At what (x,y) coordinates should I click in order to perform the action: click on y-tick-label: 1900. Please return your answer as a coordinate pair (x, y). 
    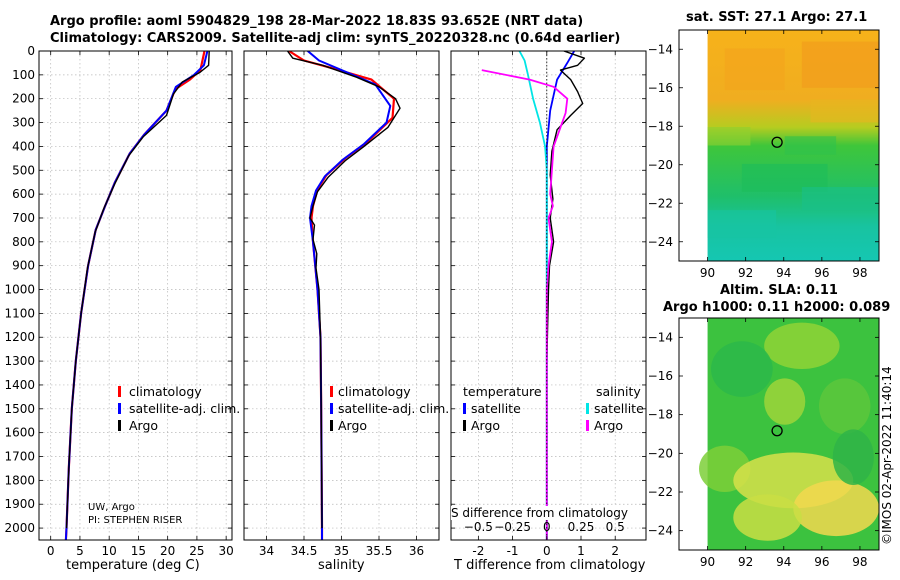
    Looking at the image, I should click on (19, 504).